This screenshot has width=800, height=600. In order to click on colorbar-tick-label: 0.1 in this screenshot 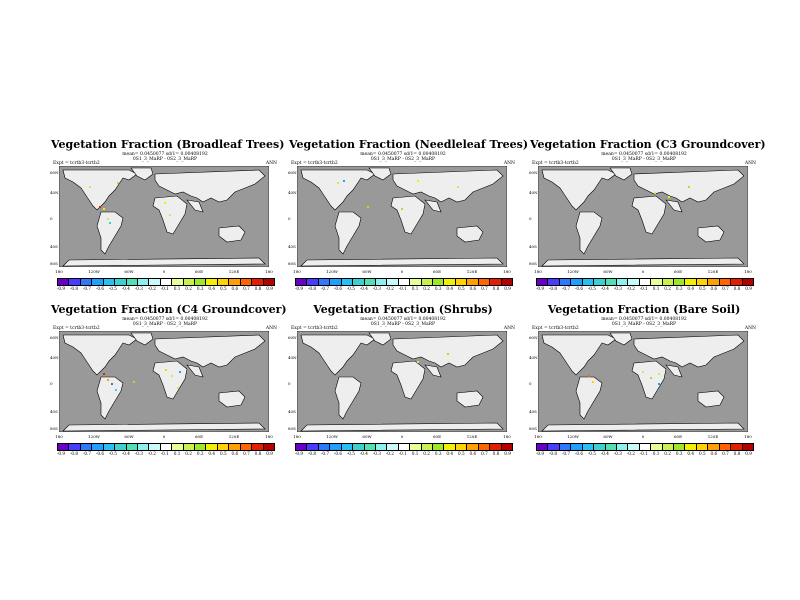, I will do `click(656, 453)`.